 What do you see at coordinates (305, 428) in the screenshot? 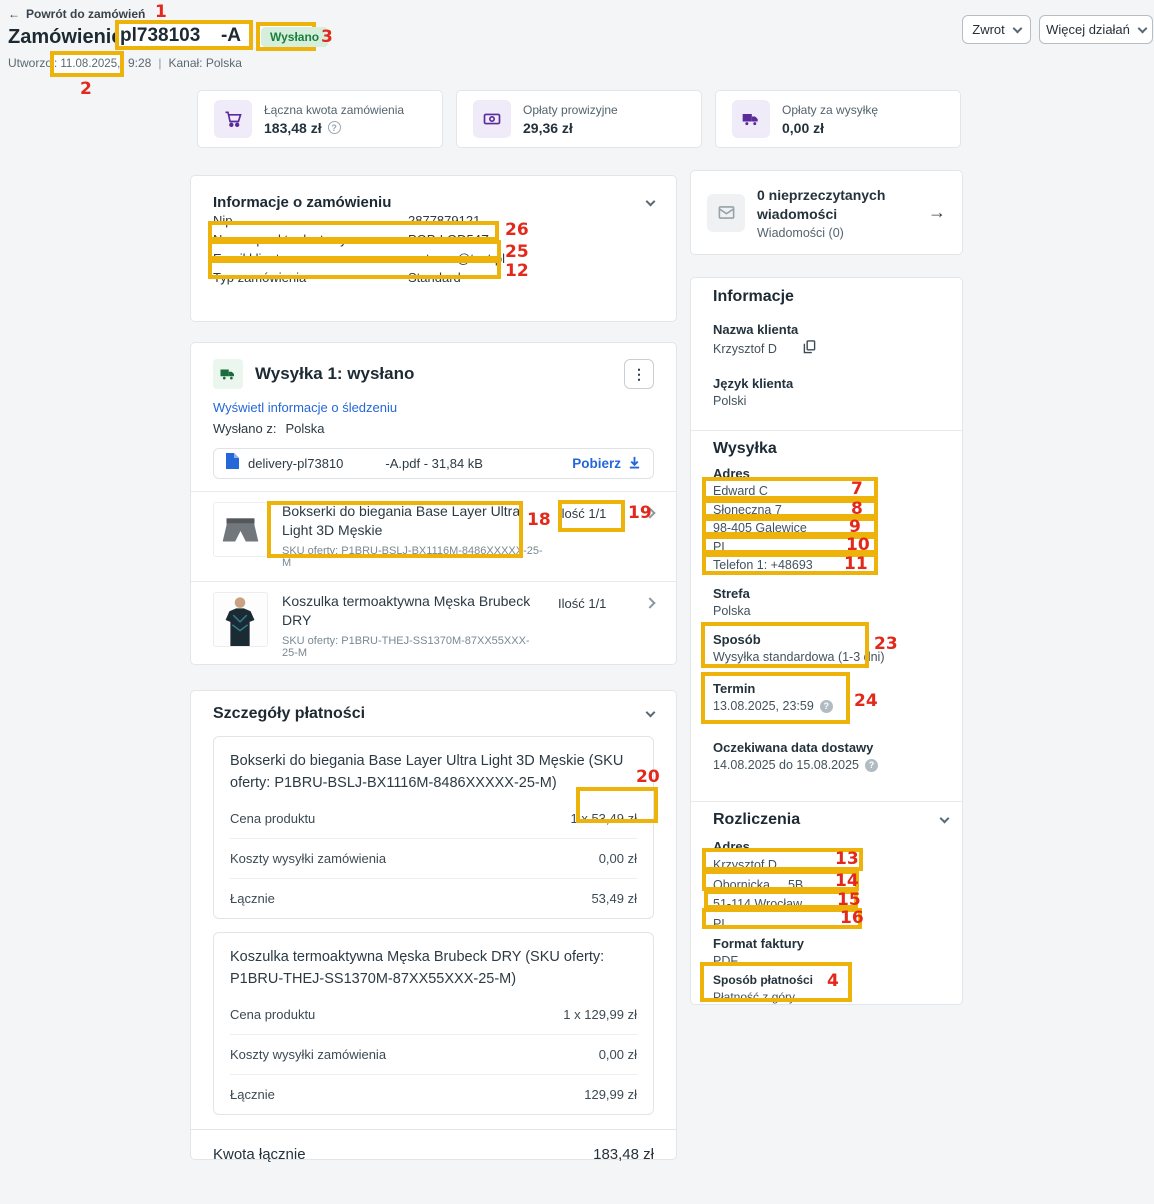
I see `shipped-from-value: Polska` at bounding box center [305, 428].